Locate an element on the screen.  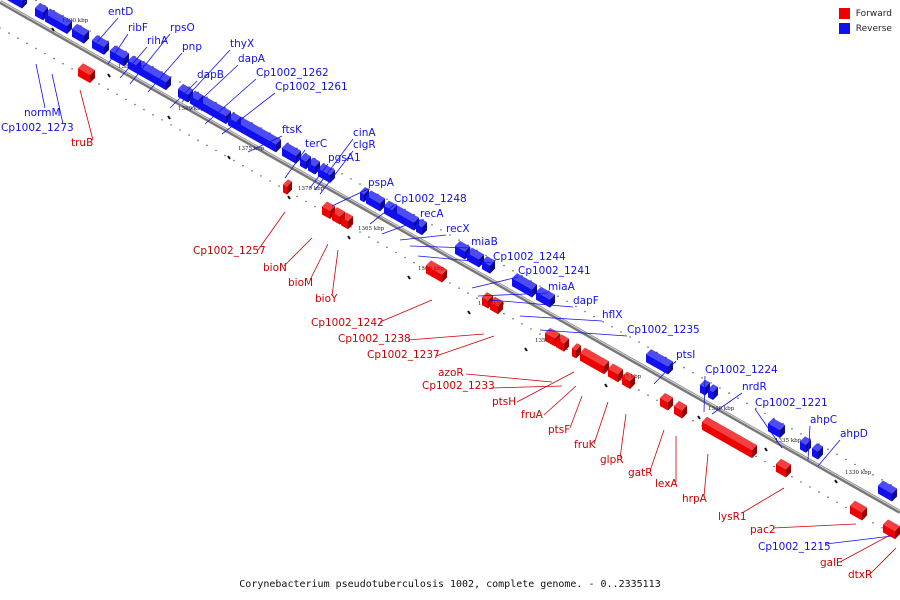
gene-label: truB is located at coordinates (82, 143).